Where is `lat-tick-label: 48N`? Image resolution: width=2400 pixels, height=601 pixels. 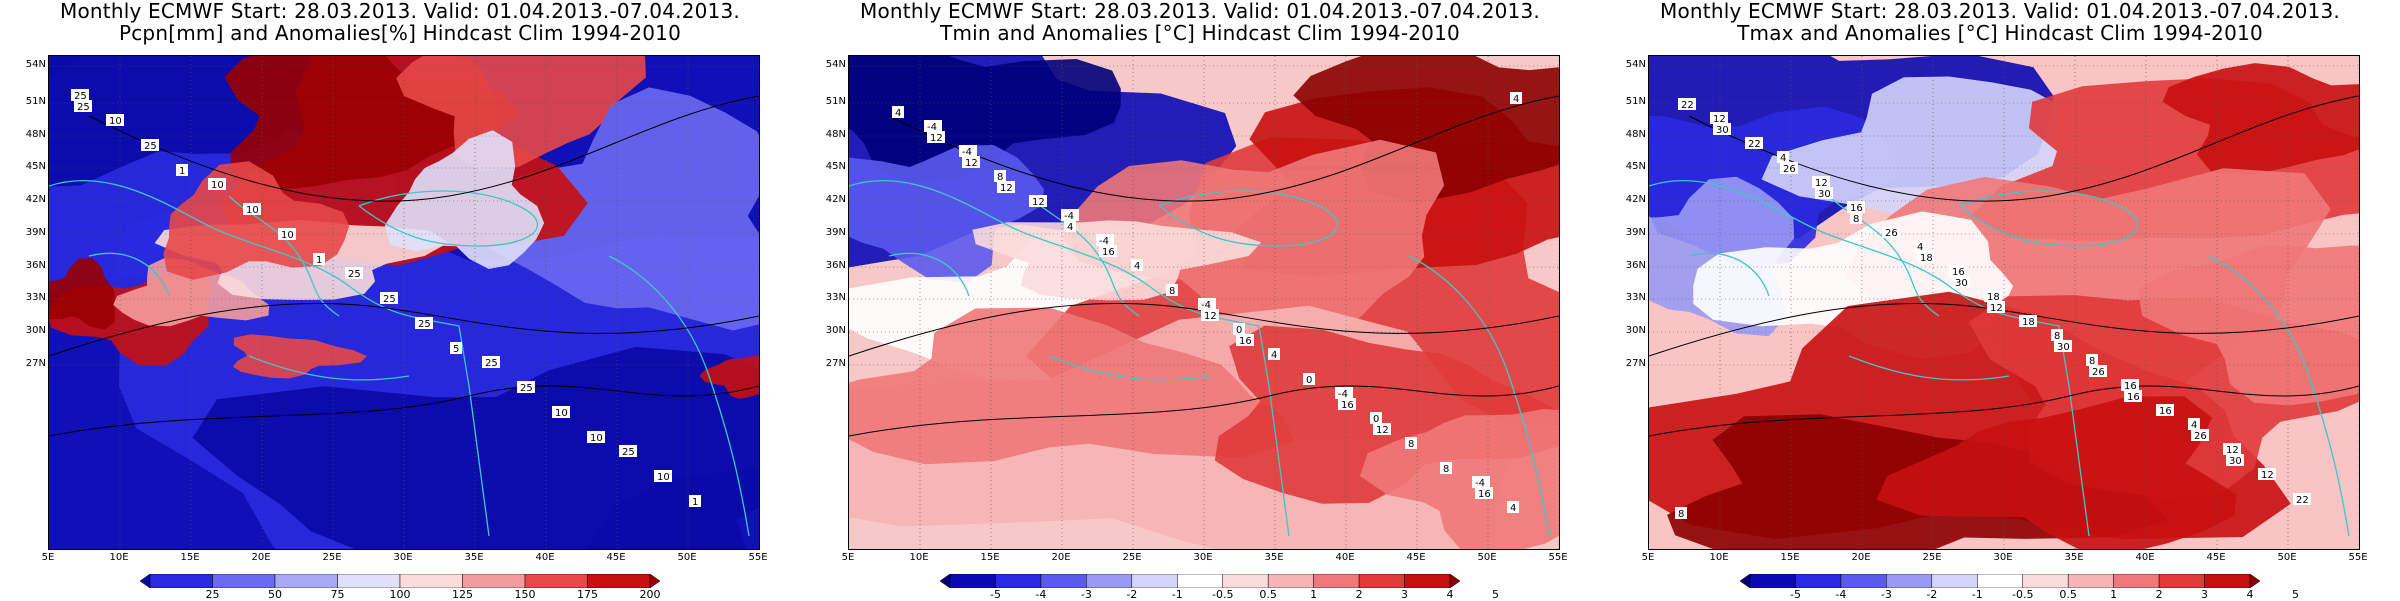 lat-tick-label: 48N is located at coordinates (1635, 134).